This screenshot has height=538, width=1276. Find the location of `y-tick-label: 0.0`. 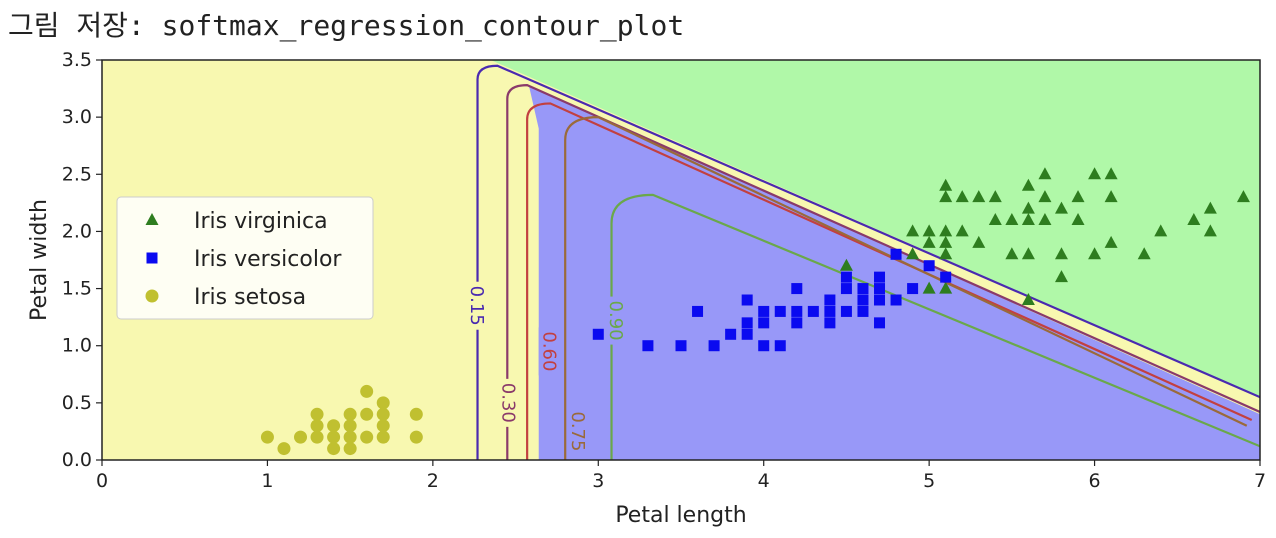

y-tick-label: 0.0 is located at coordinates (77, 460).